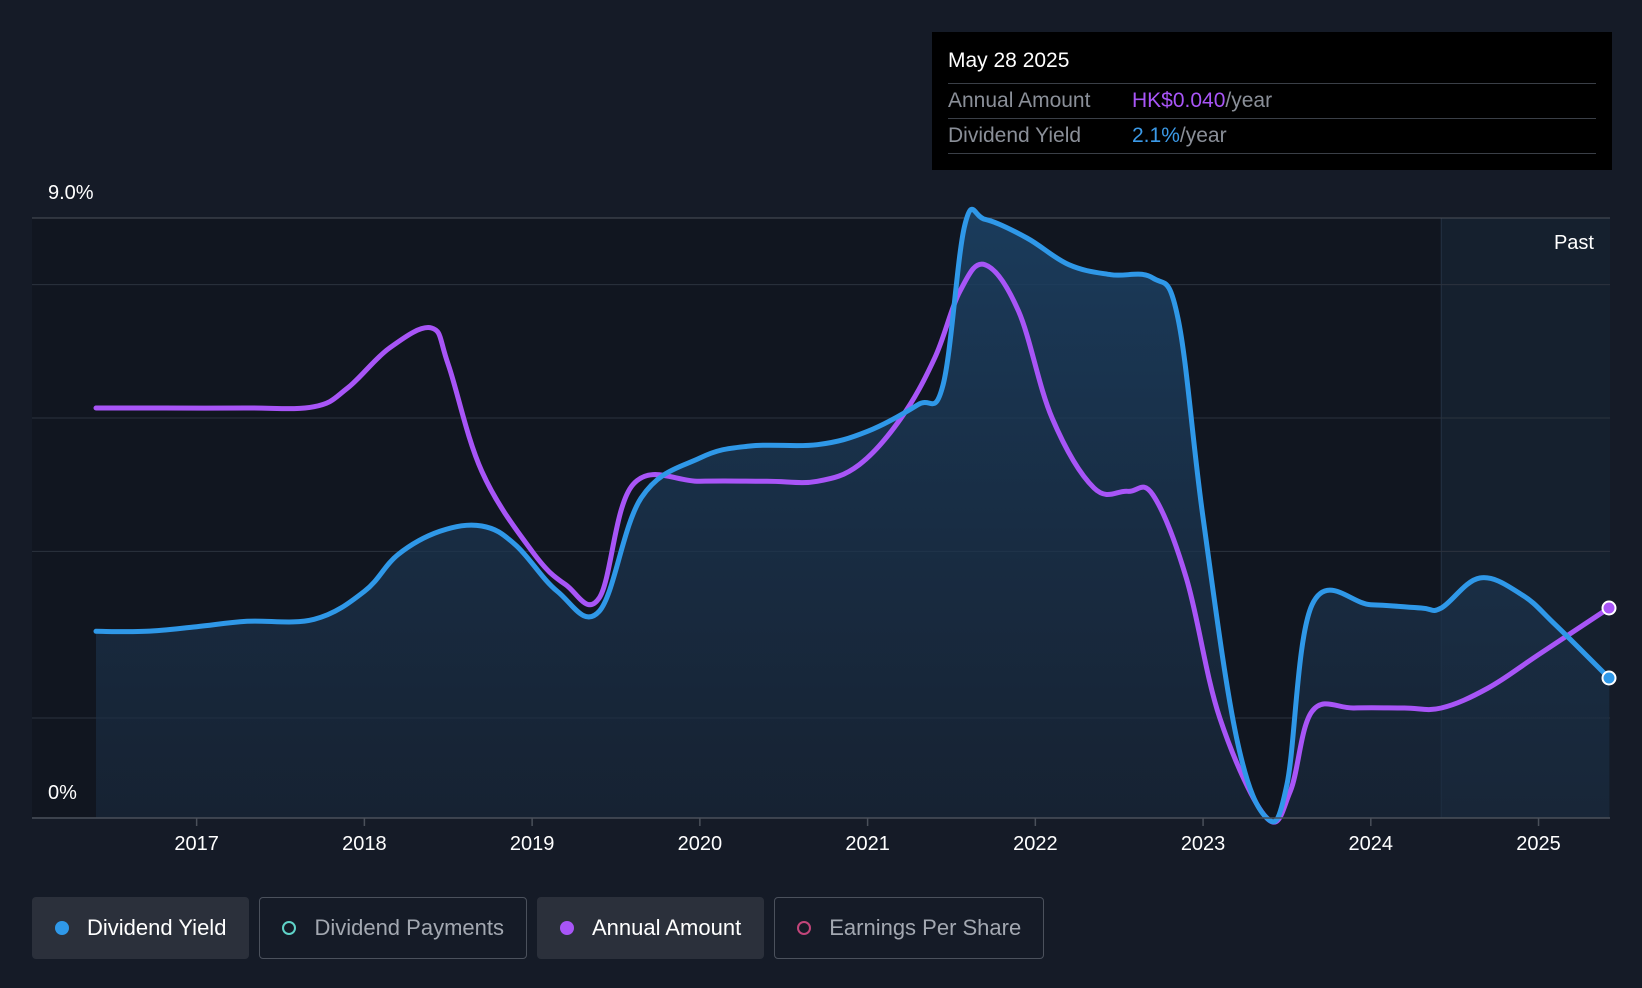 The image size is (1642, 988). What do you see at coordinates (532, 844) in the screenshot?
I see `x-axis-tick-label: 2019` at bounding box center [532, 844].